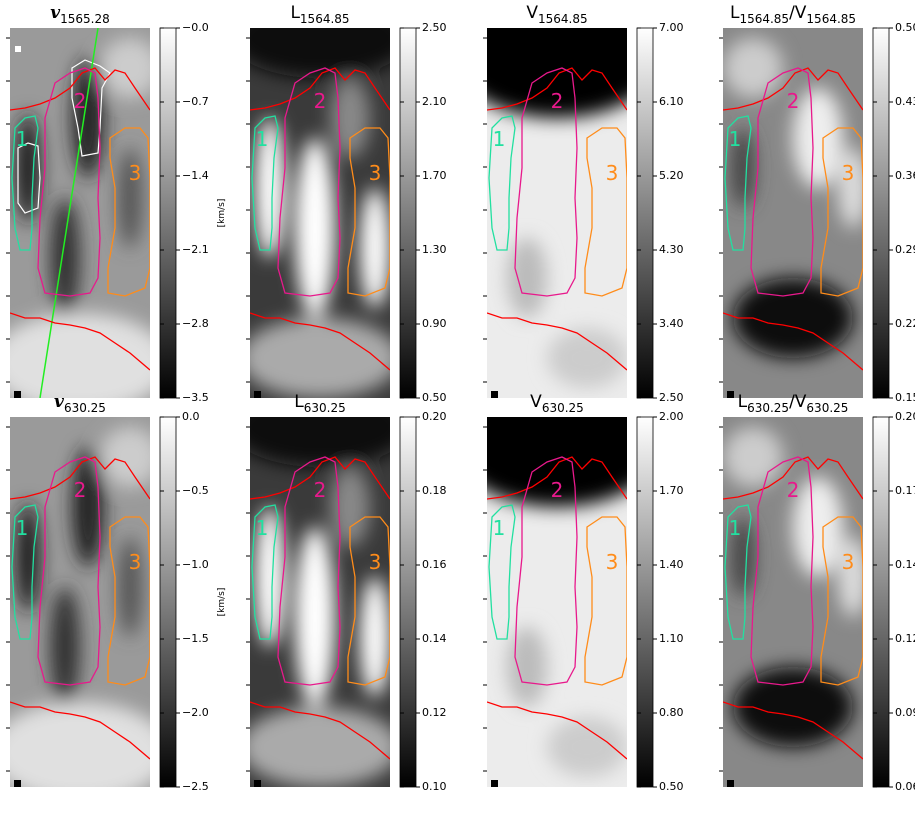 This screenshot has width=915, height=821. Describe the element at coordinates (434, 638) in the screenshot. I see `colorbar-tick-label: 0.14` at that location.